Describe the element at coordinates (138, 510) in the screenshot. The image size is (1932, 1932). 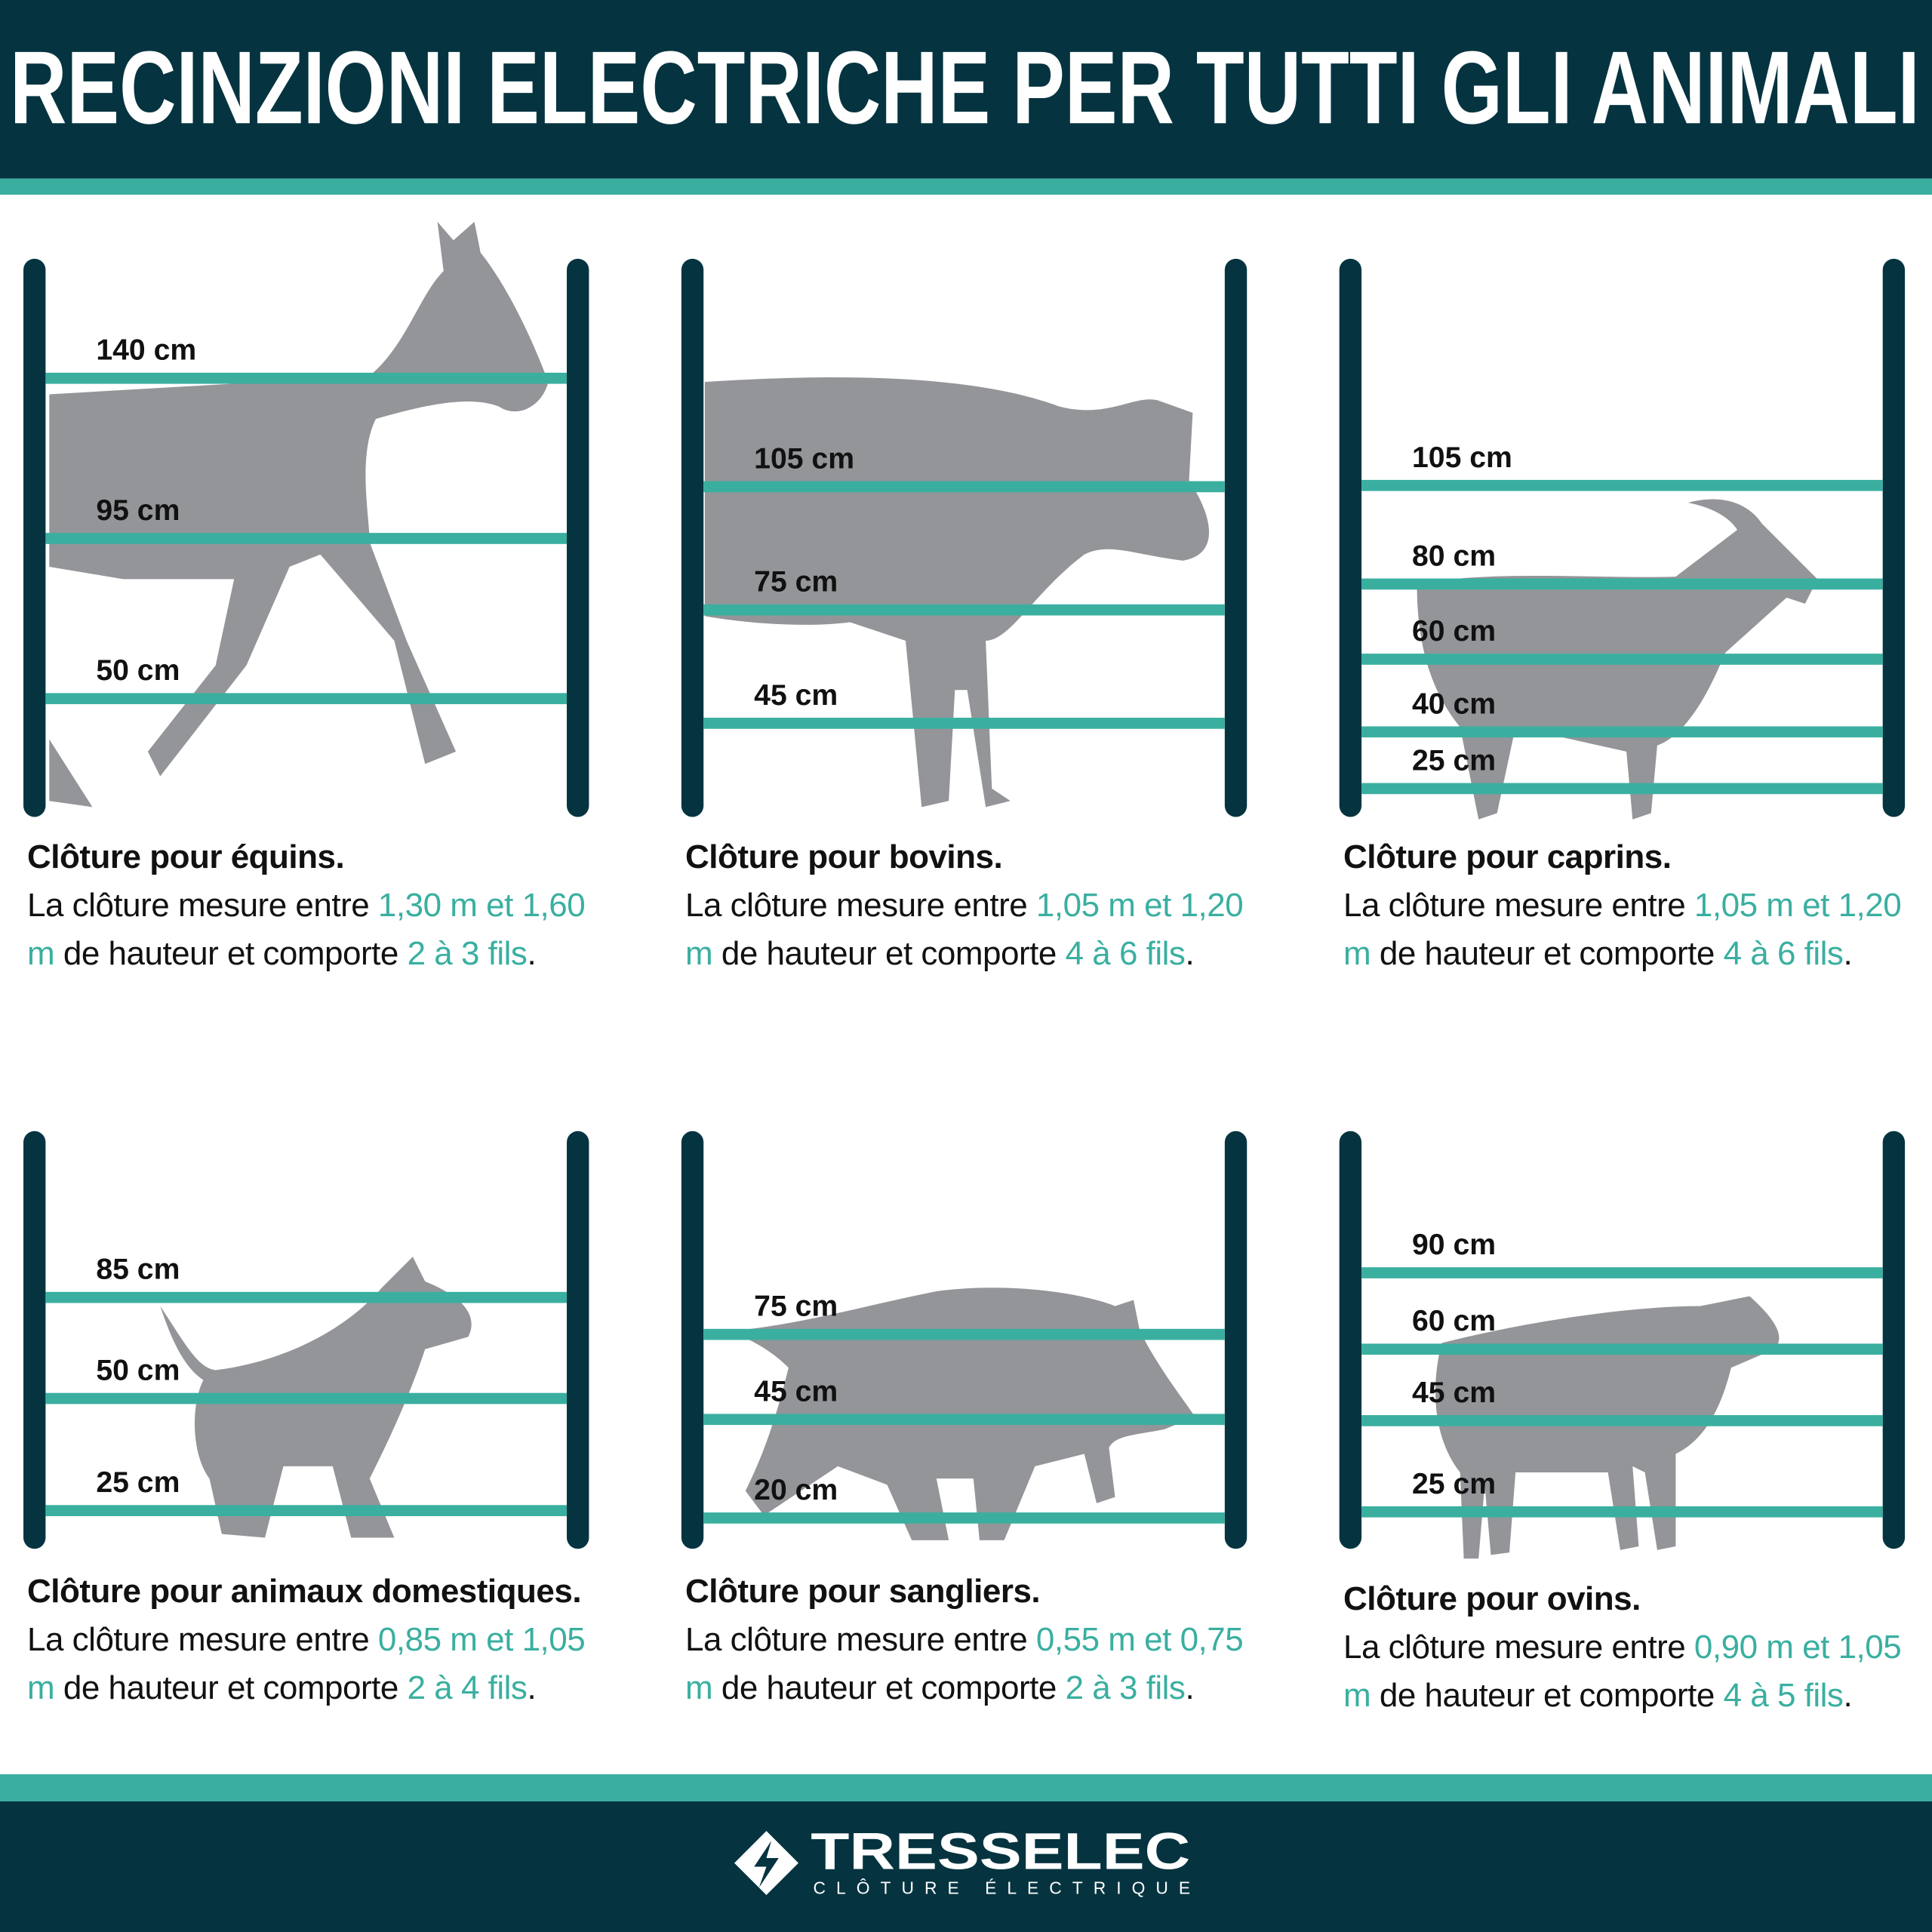
I see `wire-height-label: 95 cm` at that location.